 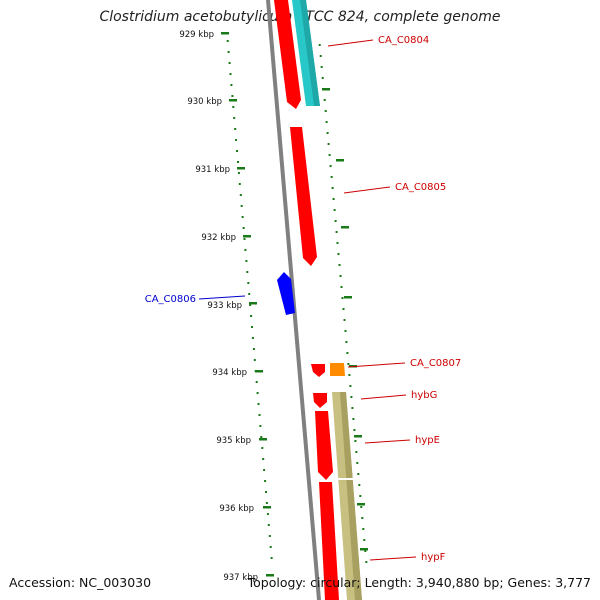 I want to click on kbp-tick-label: 934 kbp, so click(x=229, y=373).